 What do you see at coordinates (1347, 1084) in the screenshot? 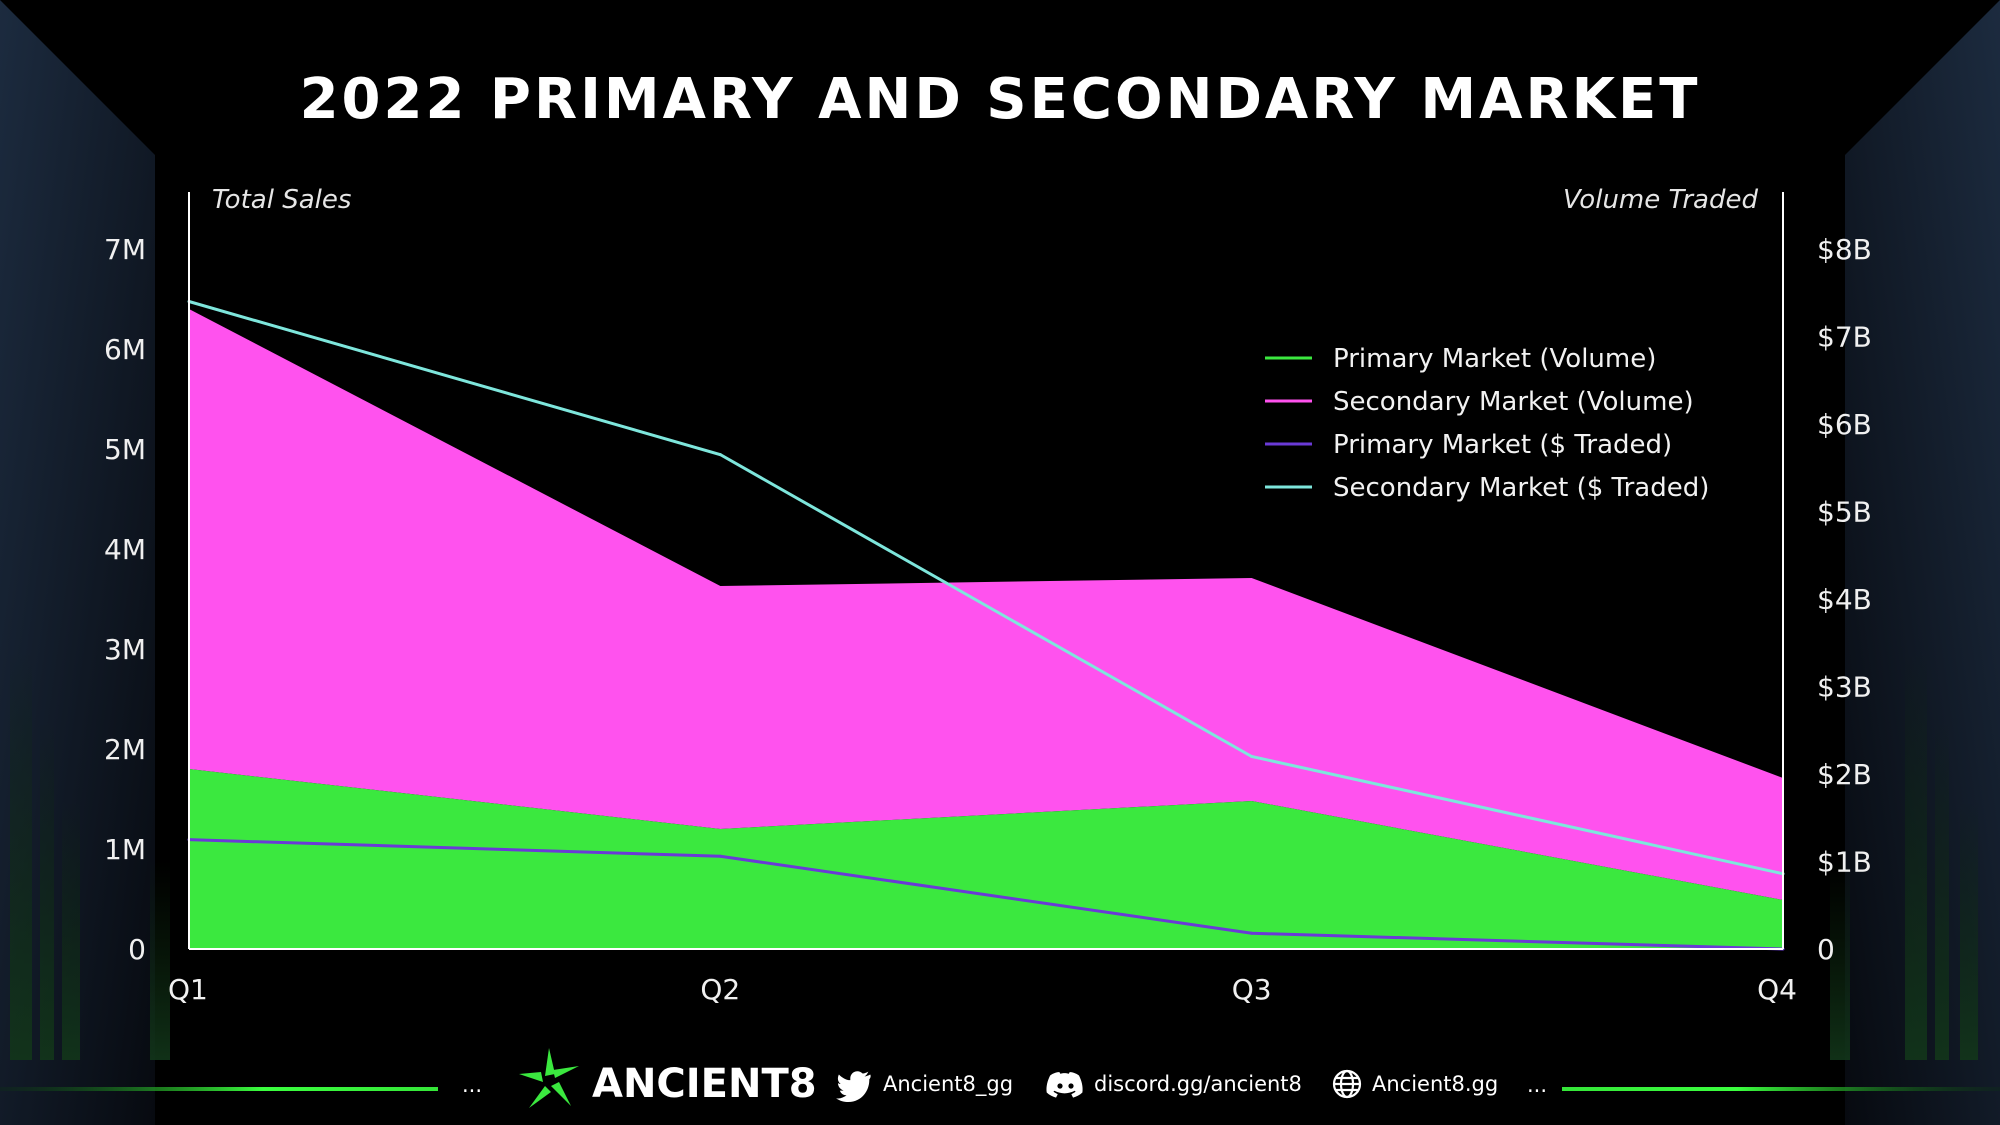
I see `globe-icon` at bounding box center [1347, 1084].